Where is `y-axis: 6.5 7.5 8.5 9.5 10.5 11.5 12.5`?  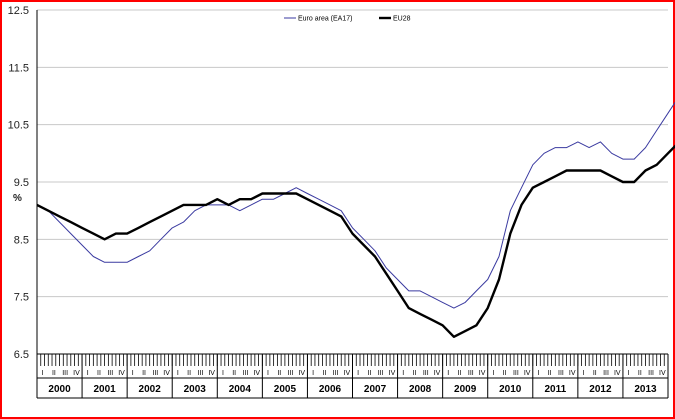 y-axis: 6.5 7.5 8.5 9.5 10.5 11.5 12.5 is located at coordinates (18, 183).